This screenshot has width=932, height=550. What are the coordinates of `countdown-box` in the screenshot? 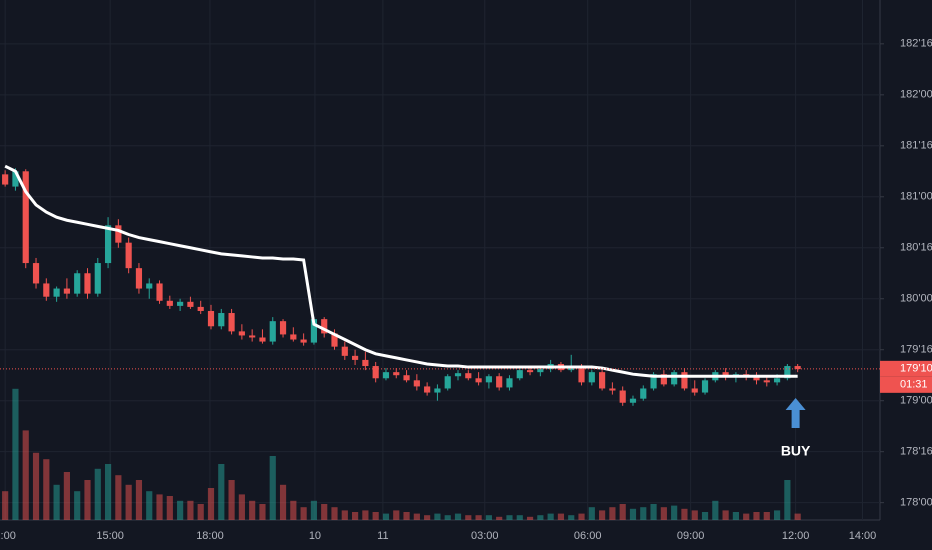 It's located at (906, 384).